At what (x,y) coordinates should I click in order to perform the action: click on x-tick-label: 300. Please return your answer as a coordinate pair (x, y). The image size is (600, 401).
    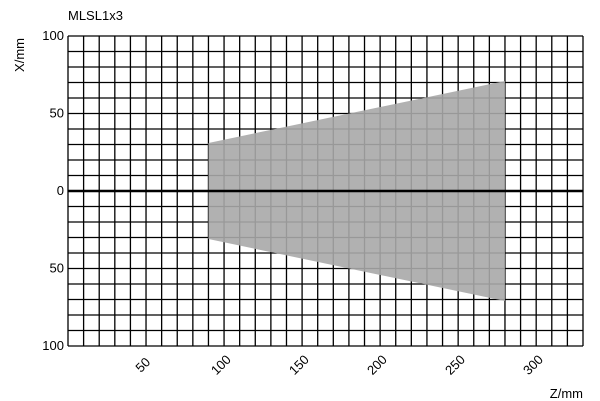
    Looking at the image, I should click on (533, 365).